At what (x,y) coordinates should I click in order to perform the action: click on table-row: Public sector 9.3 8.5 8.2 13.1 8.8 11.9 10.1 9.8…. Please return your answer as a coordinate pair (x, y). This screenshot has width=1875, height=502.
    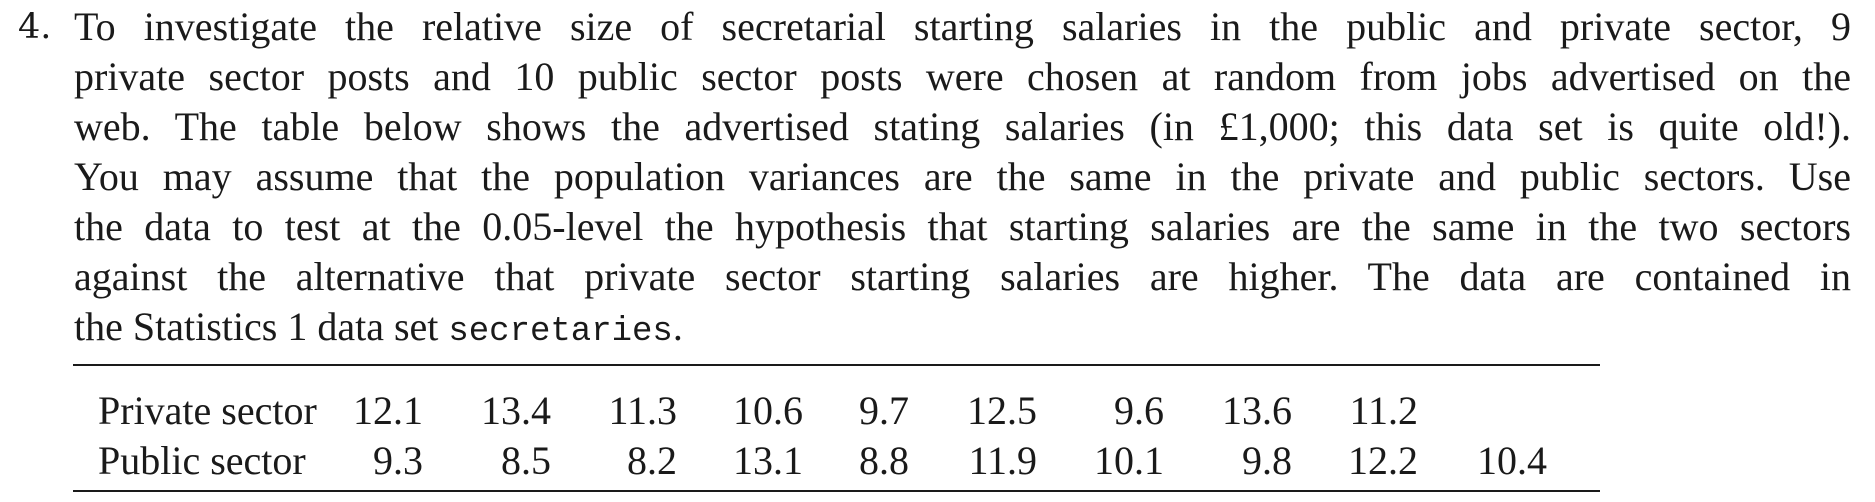
    Looking at the image, I should click on (822, 461).